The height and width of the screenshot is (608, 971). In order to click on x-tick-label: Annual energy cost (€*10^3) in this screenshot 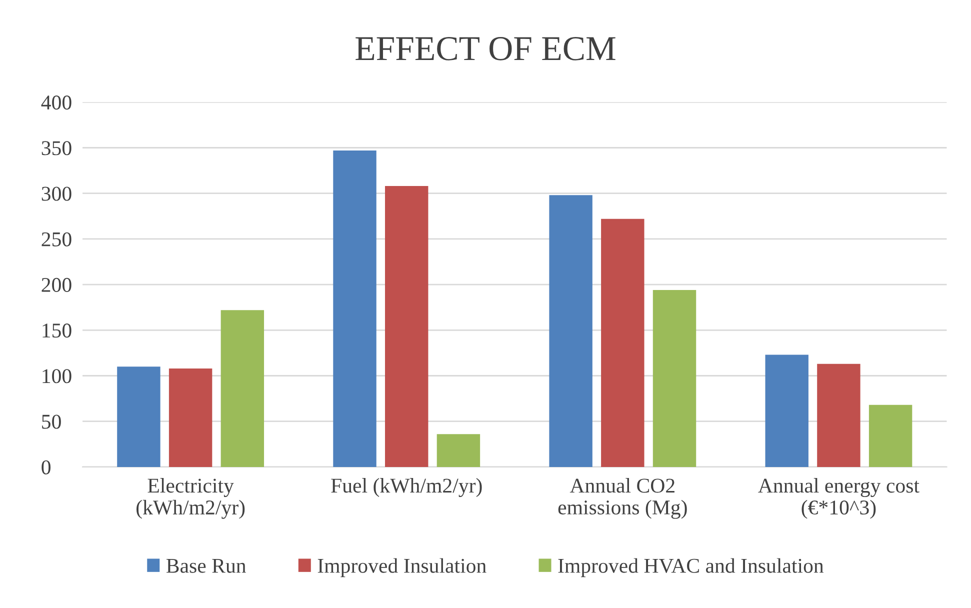, I will do `click(839, 498)`.